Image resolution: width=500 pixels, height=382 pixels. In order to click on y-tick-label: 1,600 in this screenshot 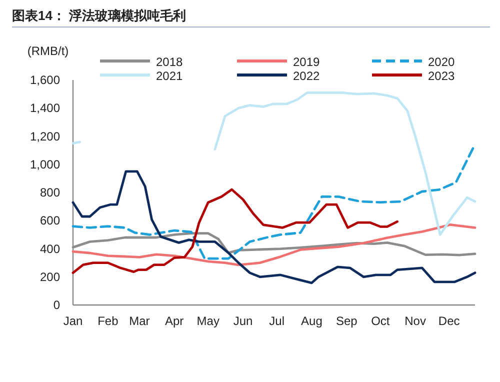, I will do `click(45, 80)`.